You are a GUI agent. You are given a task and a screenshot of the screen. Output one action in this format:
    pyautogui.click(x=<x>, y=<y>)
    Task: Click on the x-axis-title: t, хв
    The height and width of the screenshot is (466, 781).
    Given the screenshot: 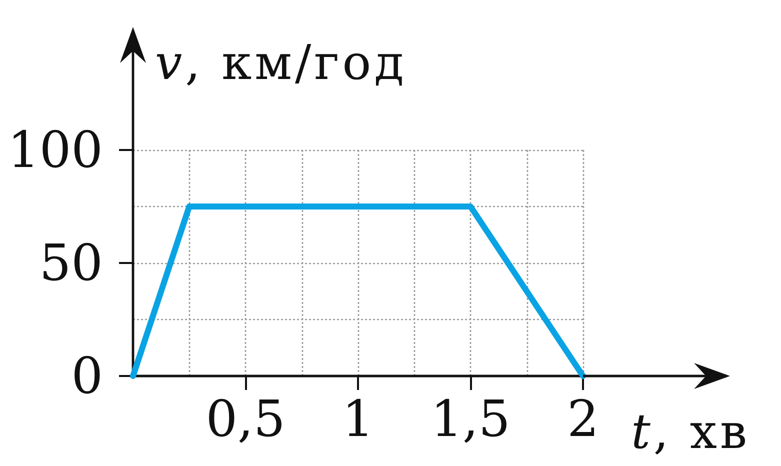 What is the action you would take?
    pyautogui.click(x=690, y=432)
    